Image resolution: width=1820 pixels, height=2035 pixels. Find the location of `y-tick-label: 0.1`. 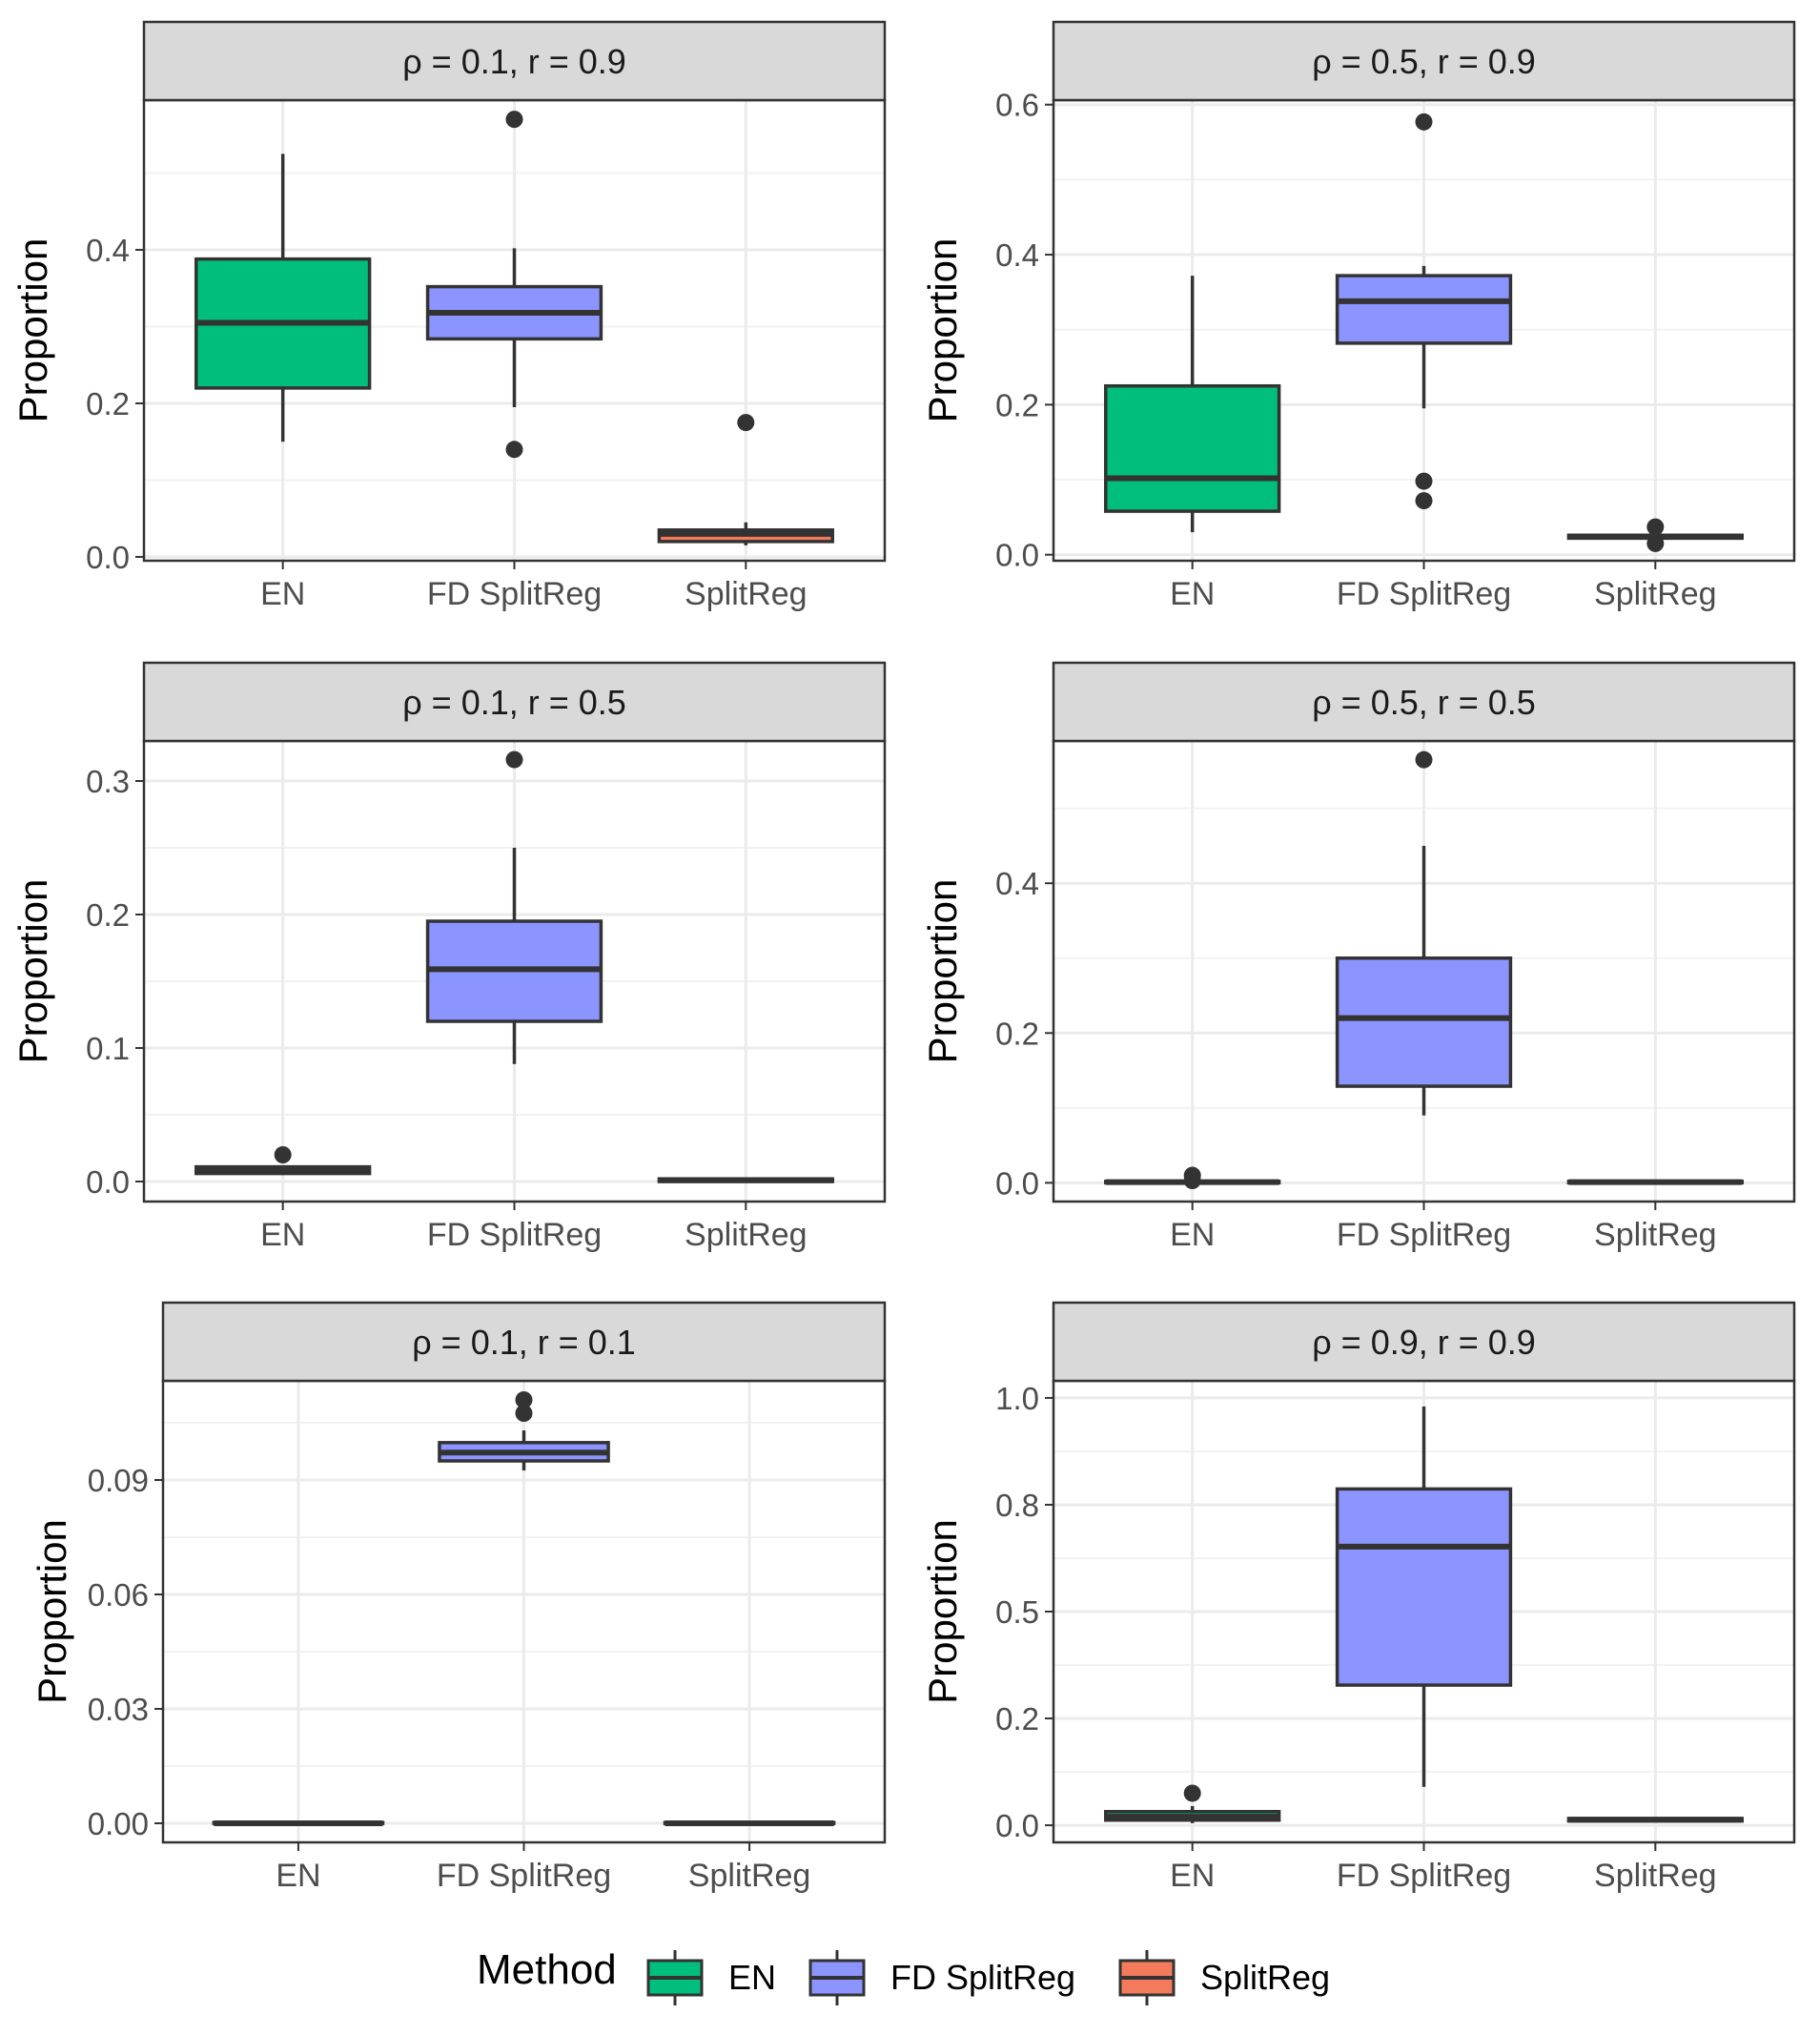

y-tick-label: 0.1 is located at coordinates (108, 1048).